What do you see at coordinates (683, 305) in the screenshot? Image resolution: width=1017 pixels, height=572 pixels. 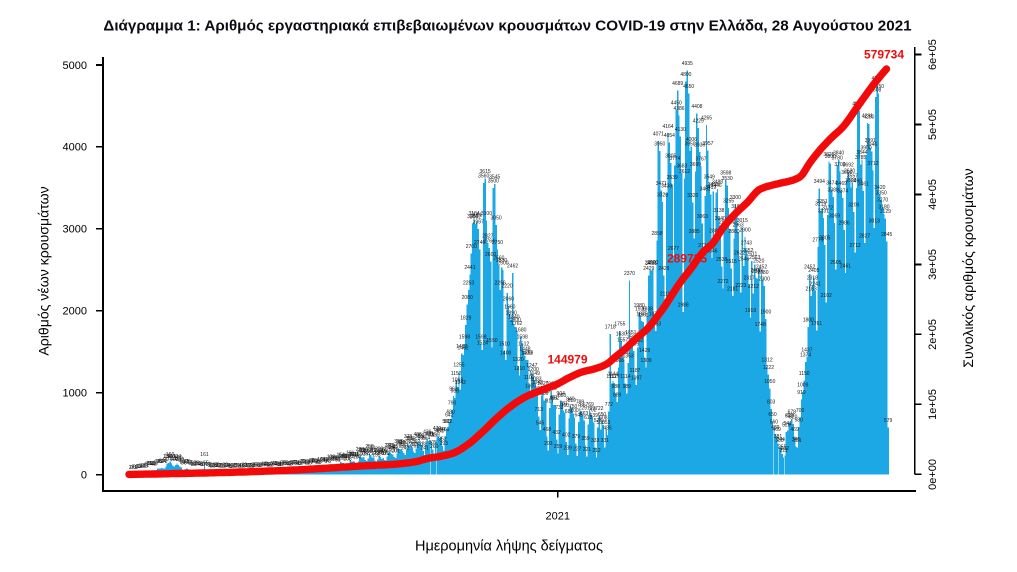 I see `svg-text: 1988` at bounding box center [683, 305].